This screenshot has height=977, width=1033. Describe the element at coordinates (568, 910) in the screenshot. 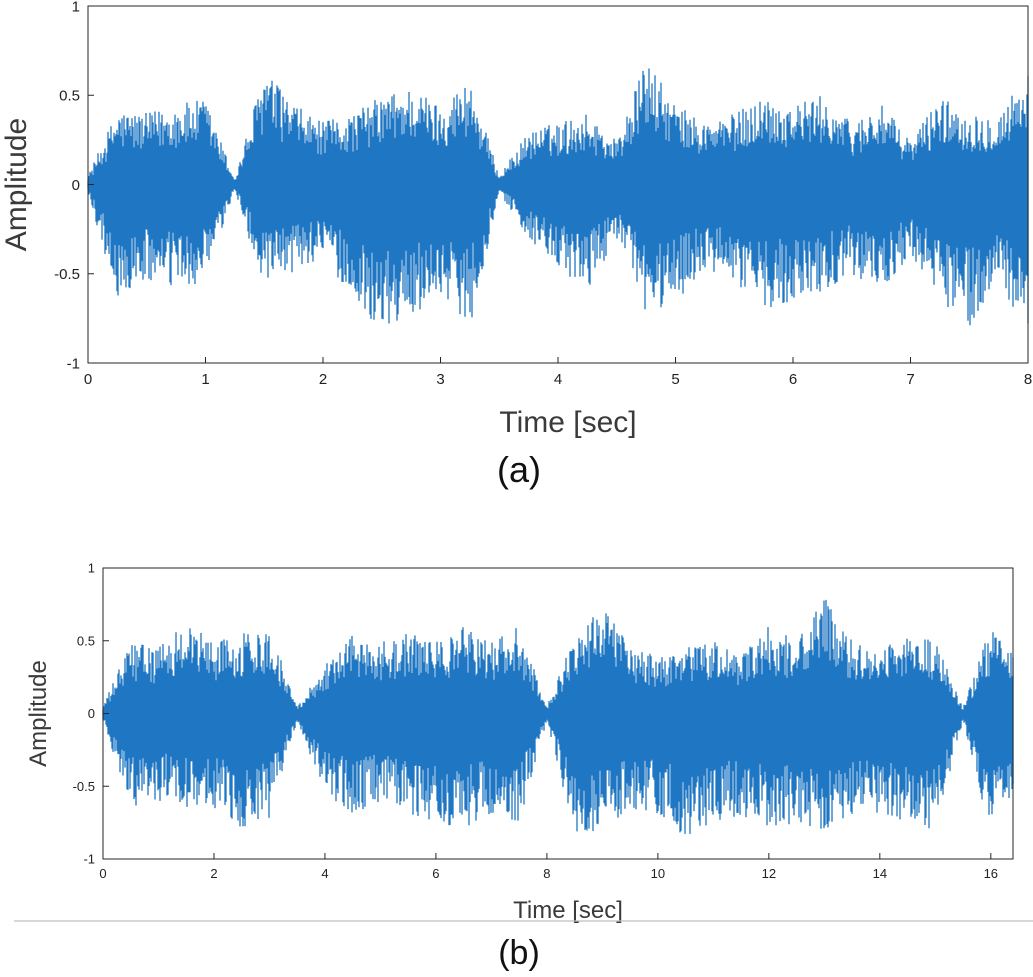

I see `panel-b-x-axis-label: Time [sec]` at that location.